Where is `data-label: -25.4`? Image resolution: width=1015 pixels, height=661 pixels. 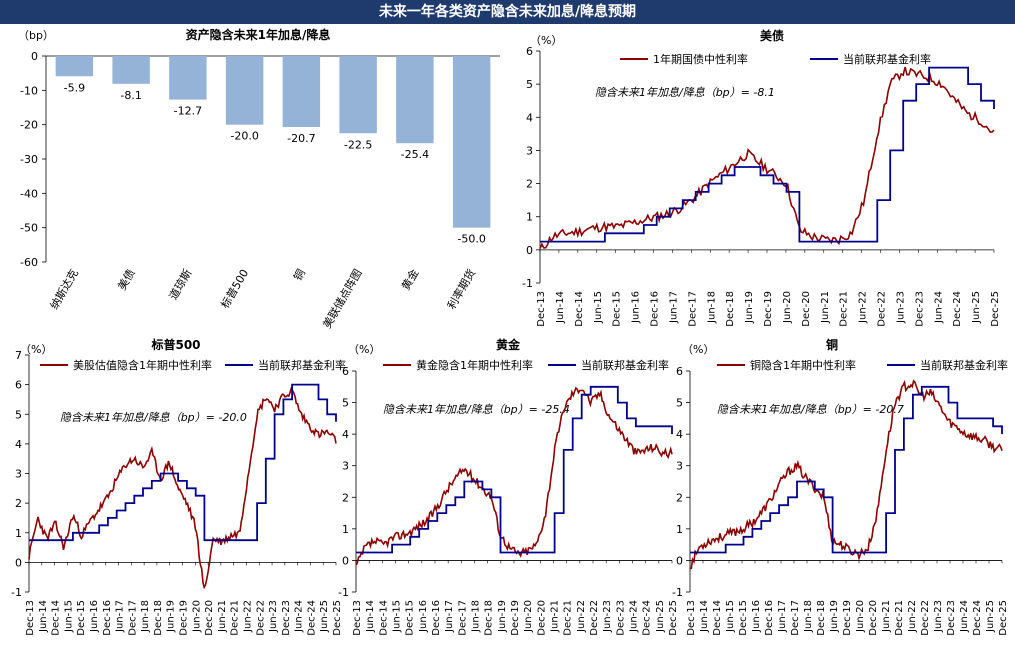 data-label: -25.4 is located at coordinates (415, 154).